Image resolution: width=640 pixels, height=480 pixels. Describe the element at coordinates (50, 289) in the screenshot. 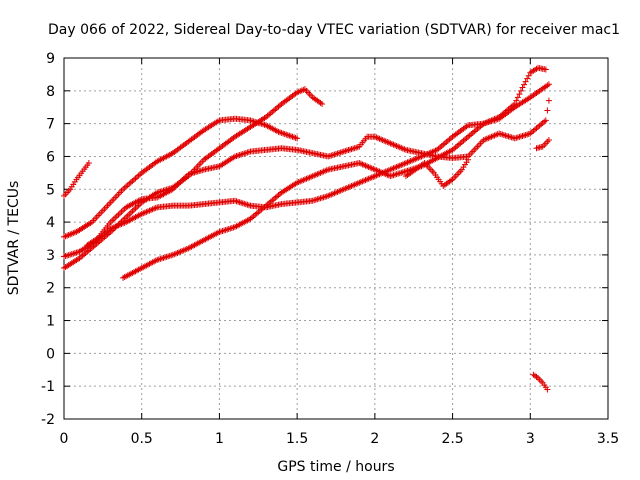

I see `y-tick-label: 2` at that location.